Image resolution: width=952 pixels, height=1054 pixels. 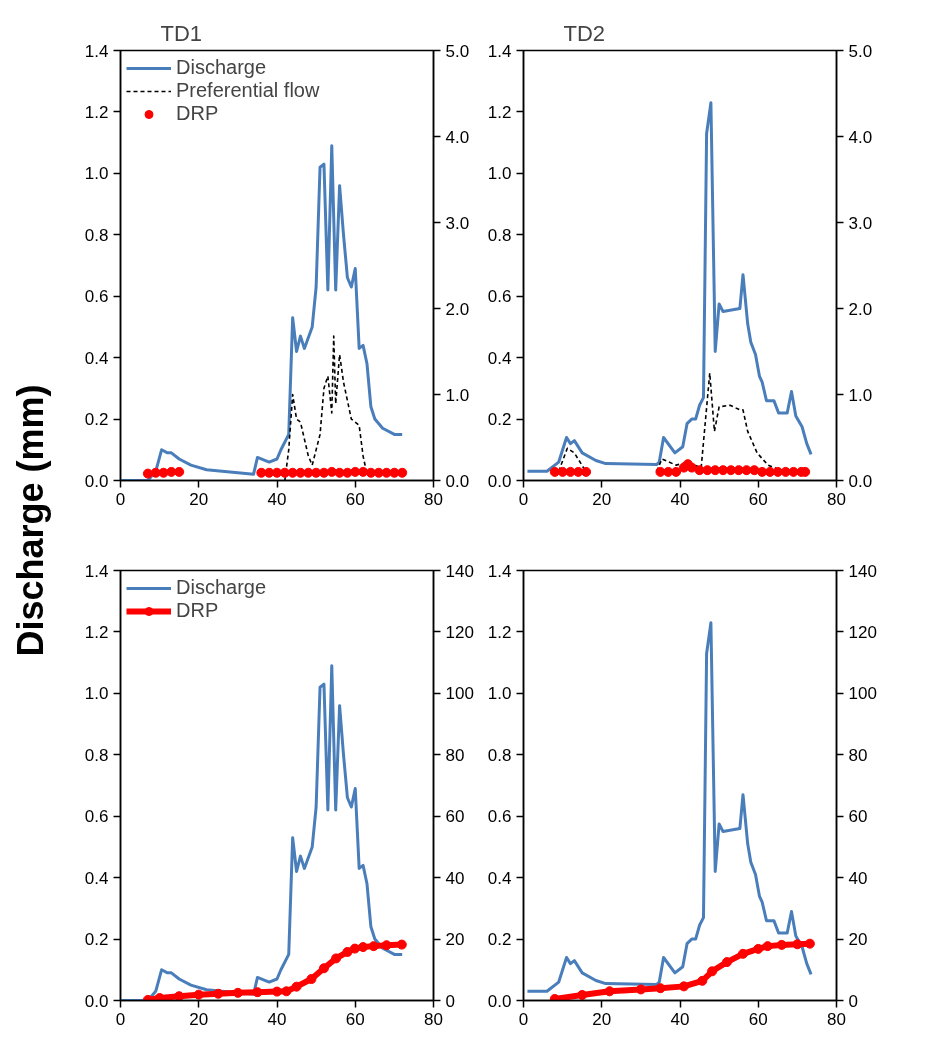 I want to click on legend-label: Preferential flow, so click(x=248, y=90).